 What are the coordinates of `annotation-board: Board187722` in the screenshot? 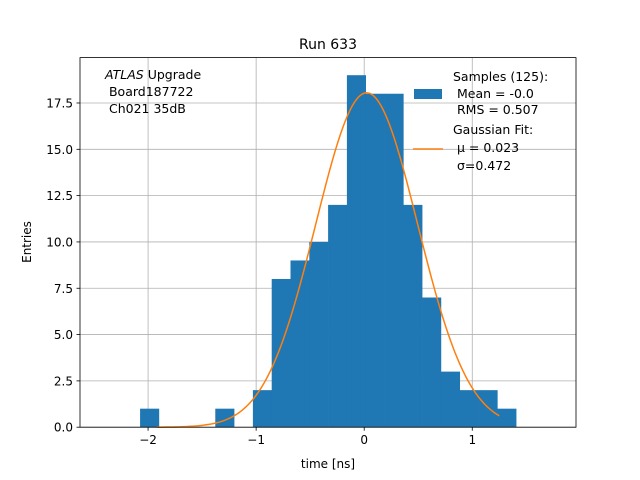 It's located at (149, 91).